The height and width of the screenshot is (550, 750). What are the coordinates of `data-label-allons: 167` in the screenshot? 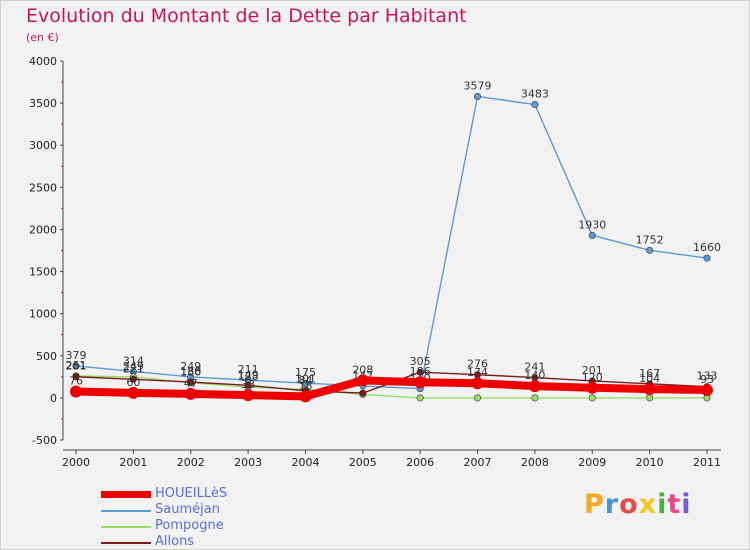 It's located at (649, 373).